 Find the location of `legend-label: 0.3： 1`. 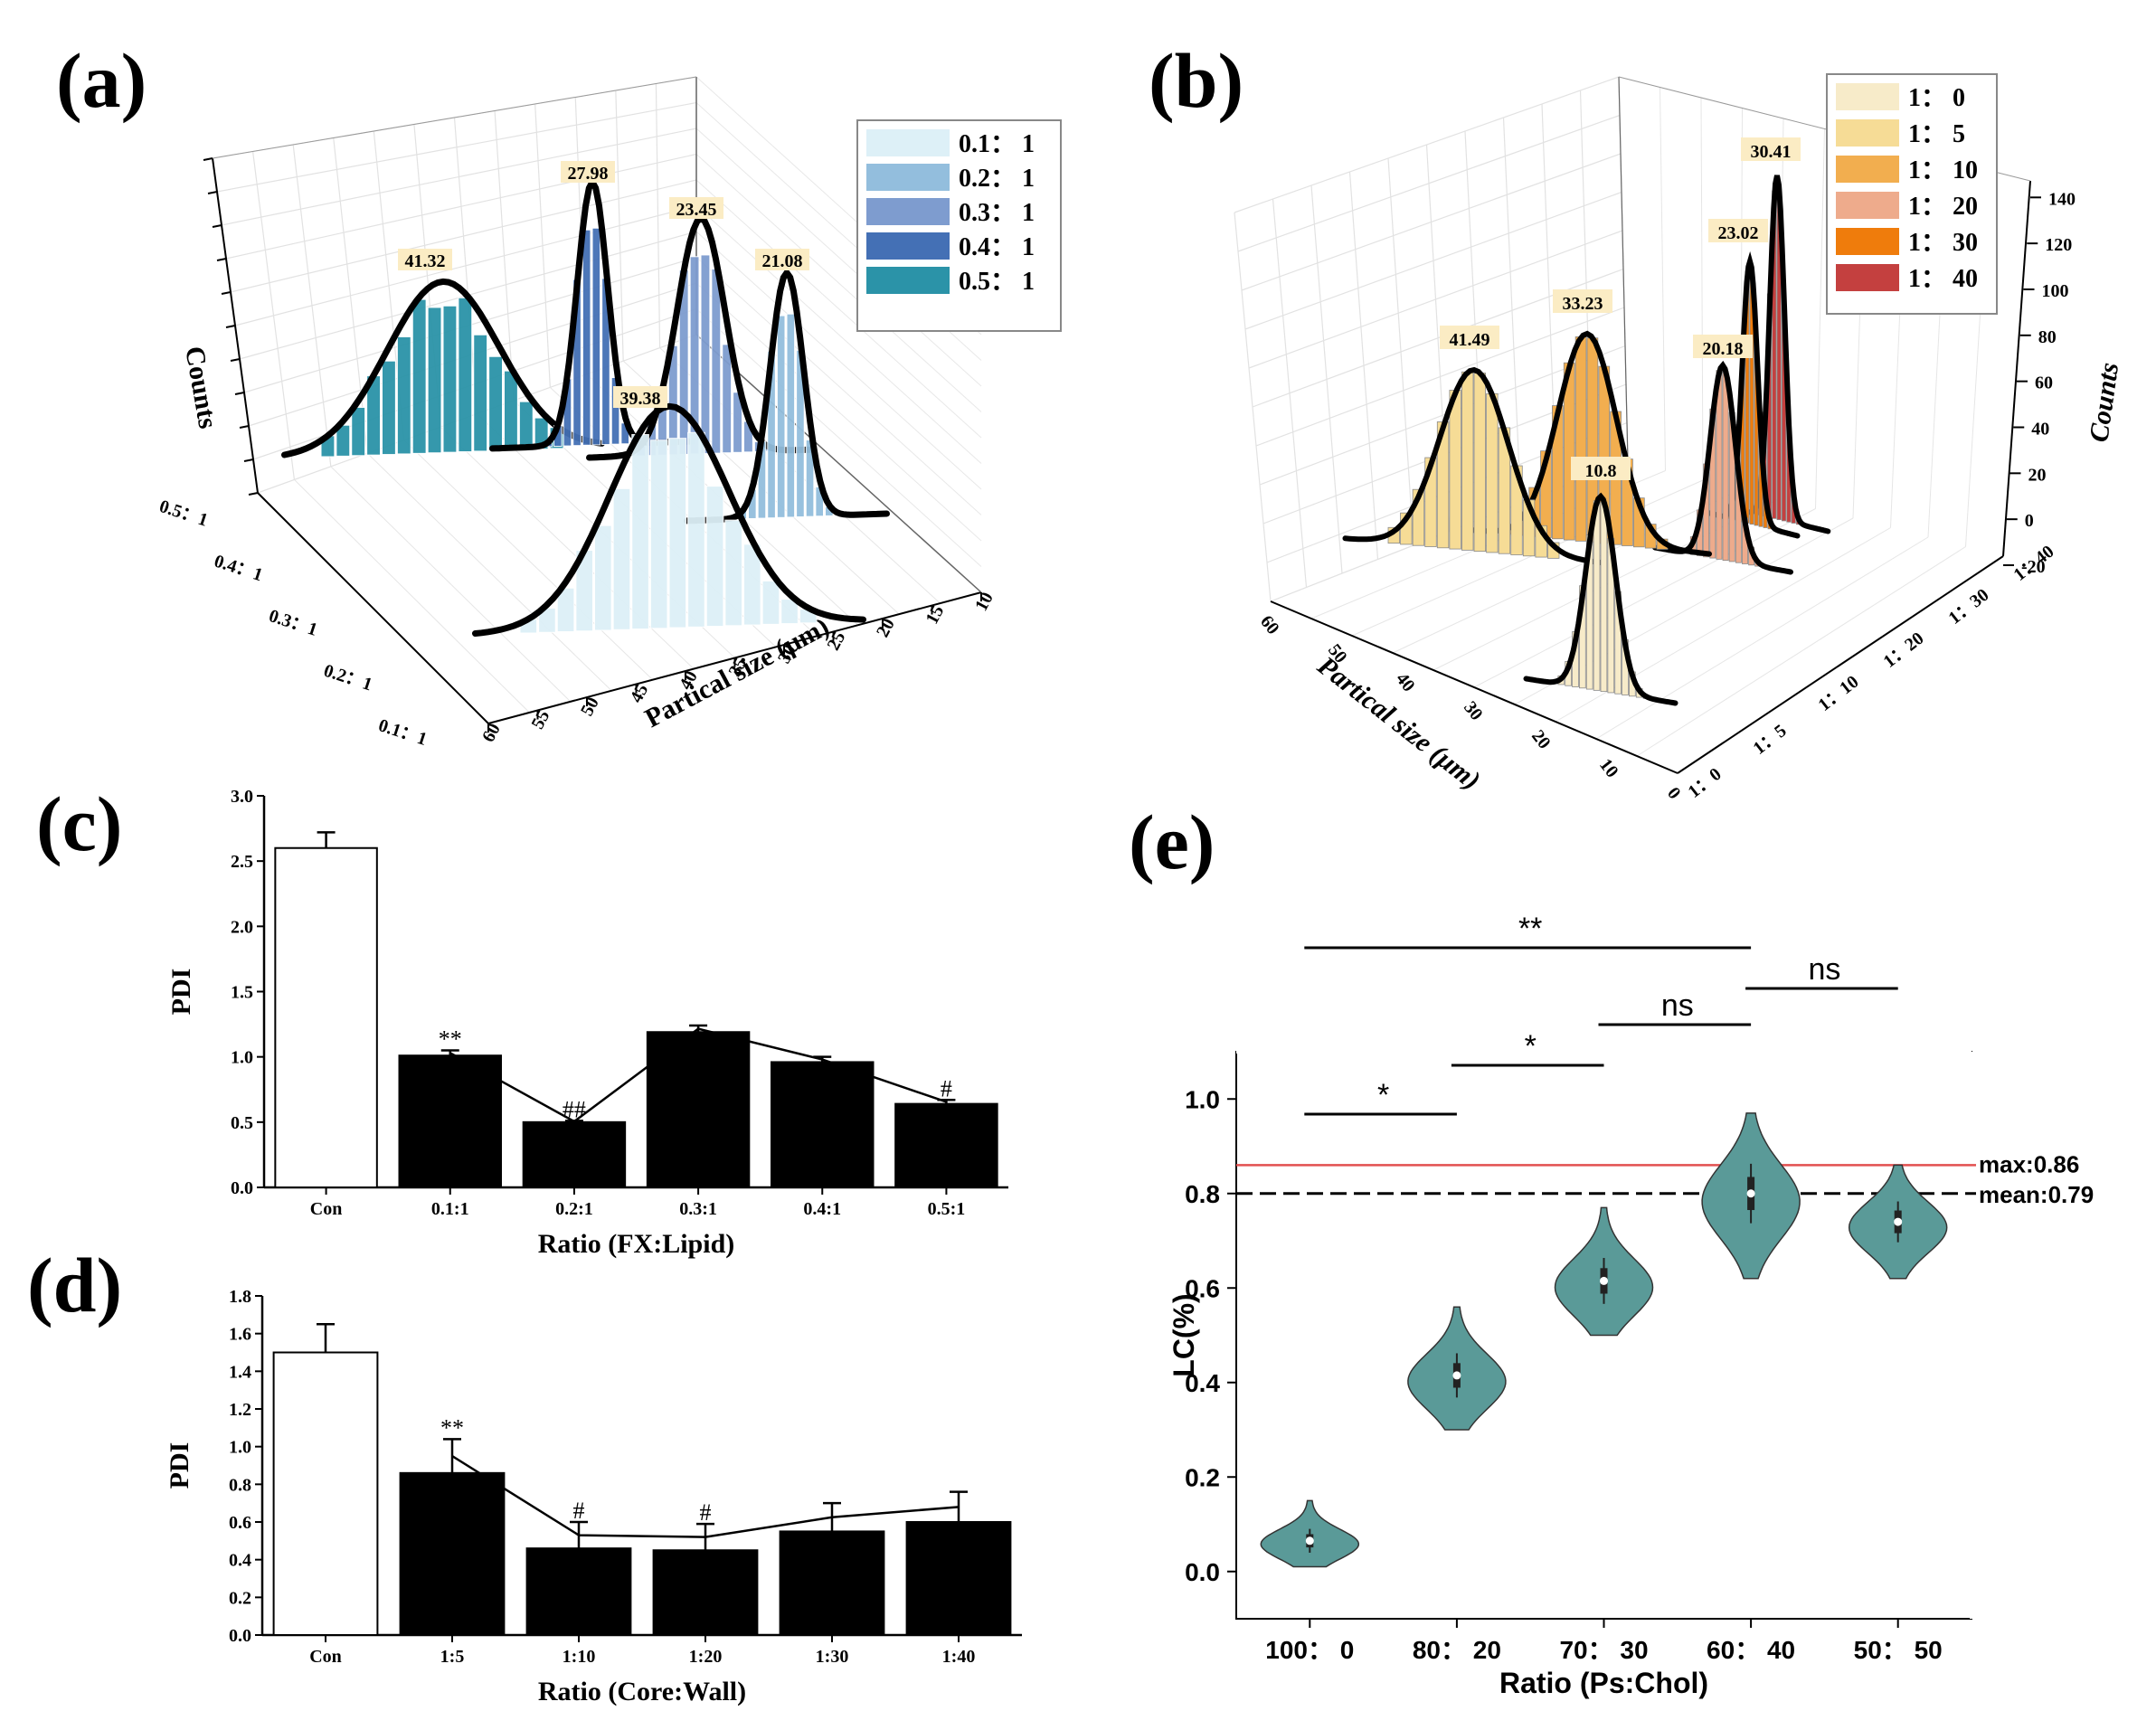

legend-label: 0.3： 1 is located at coordinates (997, 213).